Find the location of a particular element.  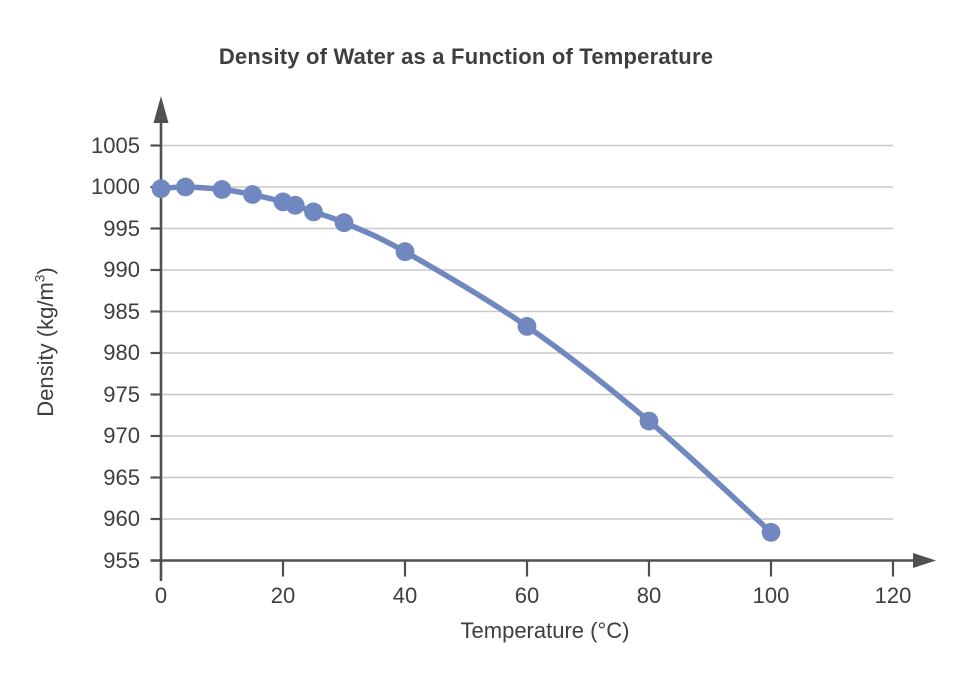

y-tick-label-975: 975 is located at coordinates (121, 394).